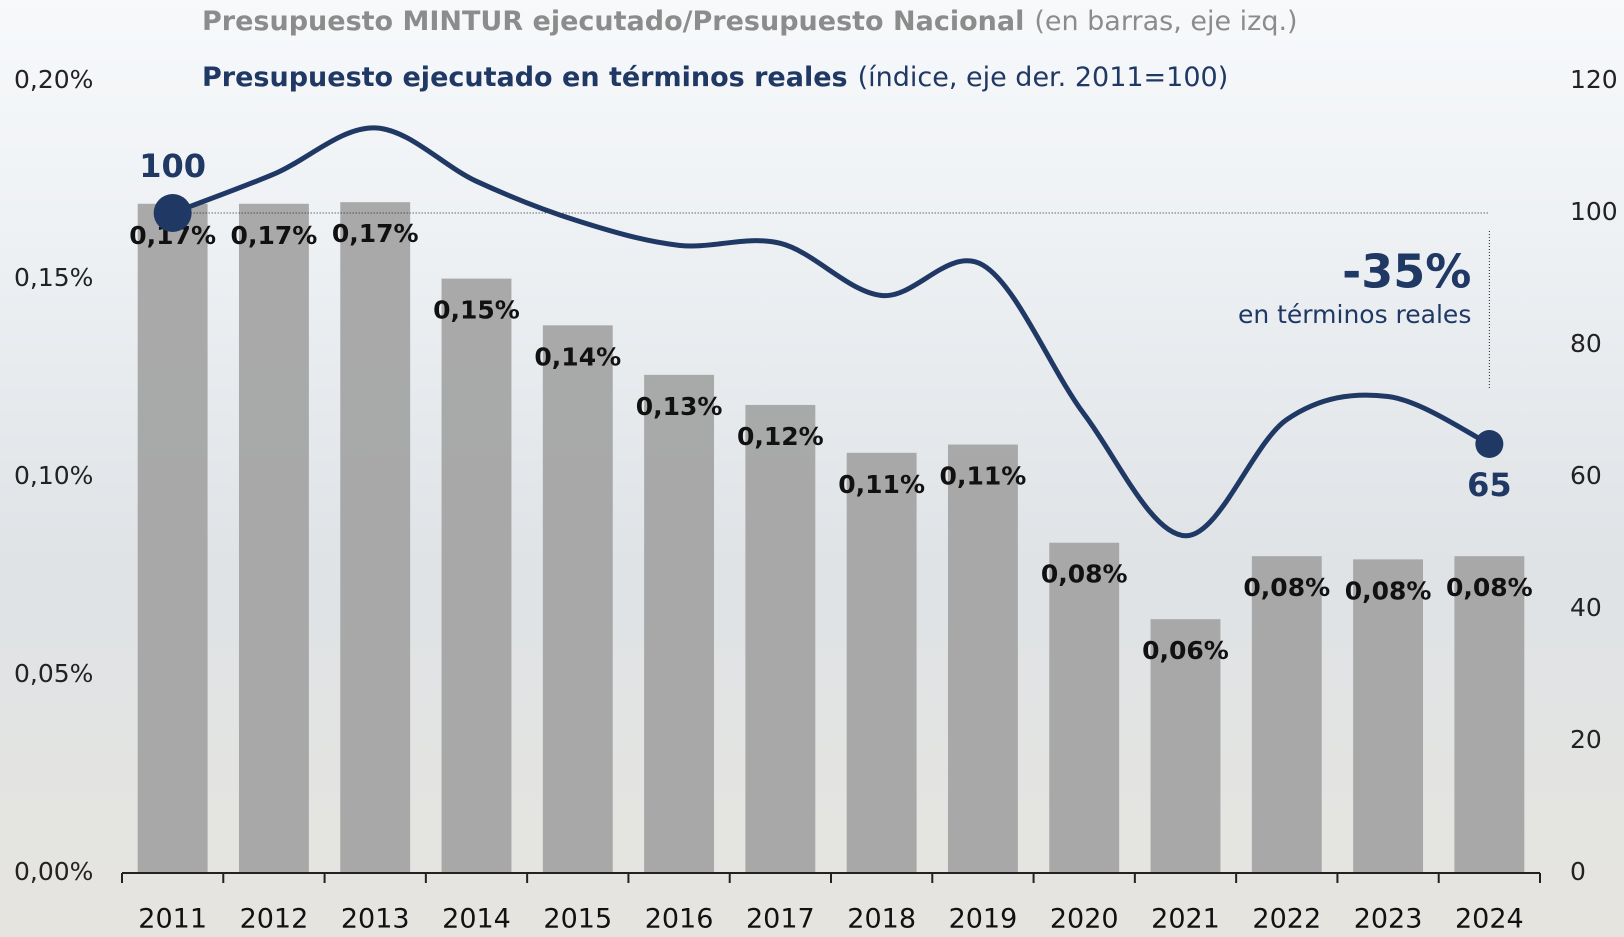 The image size is (1624, 937). What do you see at coordinates (53, 79) in the screenshot?
I see `y-tick-label: 0,20%` at bounding box center [53, 79].